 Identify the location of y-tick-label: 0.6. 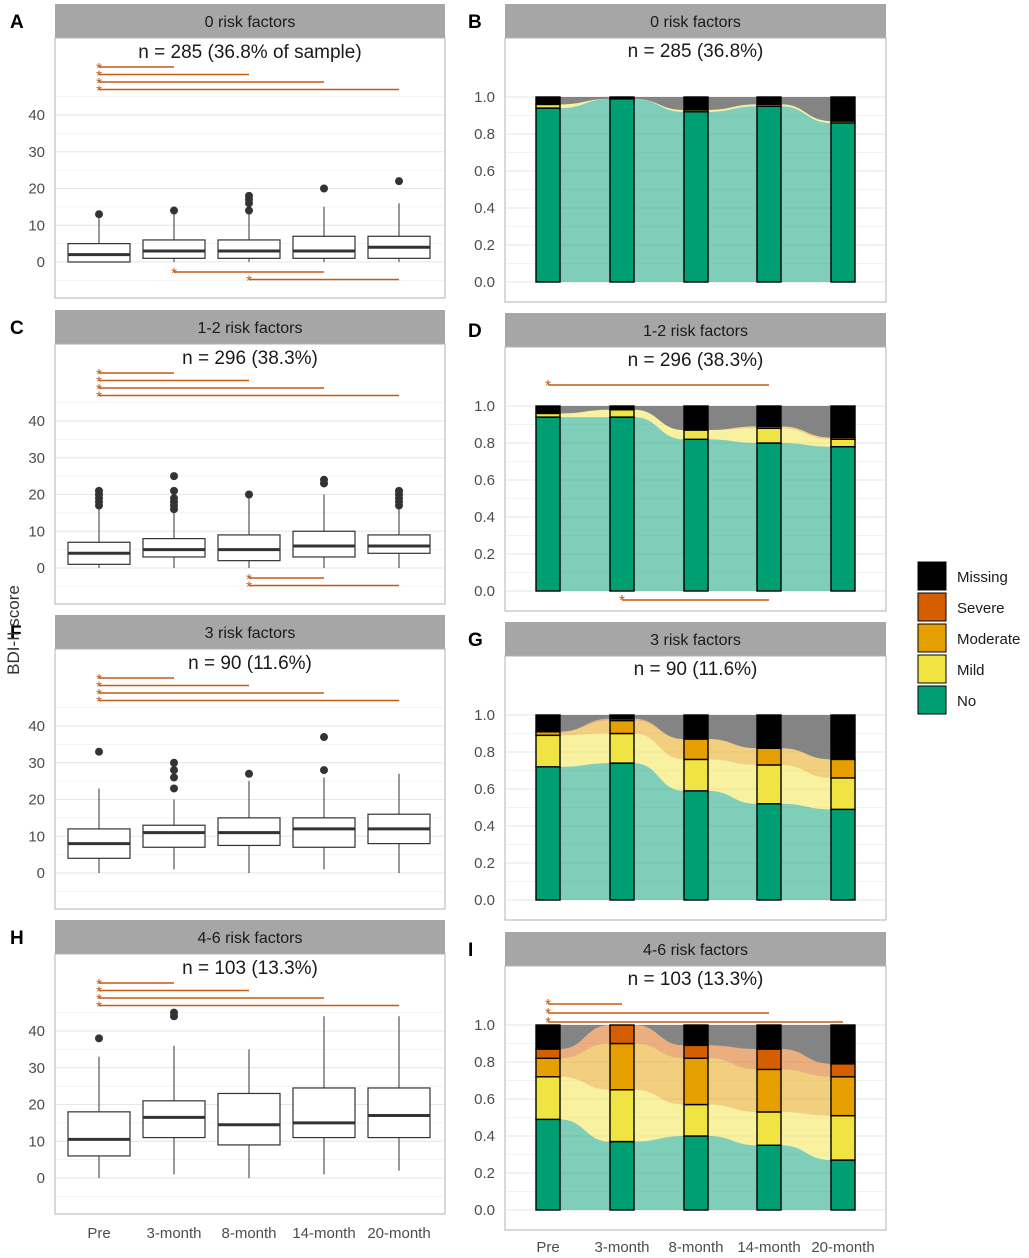
(484, 480).